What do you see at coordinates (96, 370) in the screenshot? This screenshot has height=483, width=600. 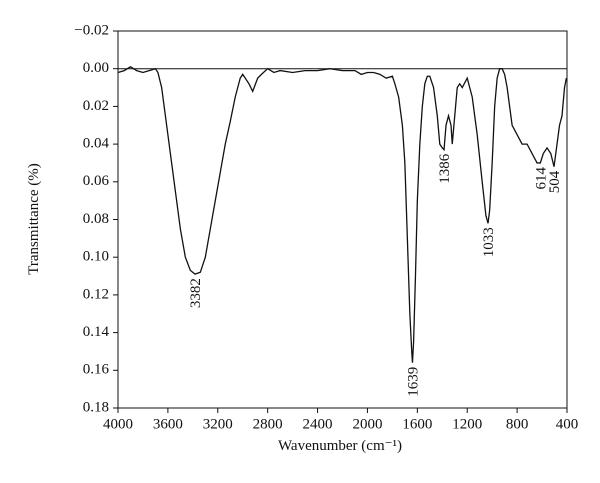 I see `y-tick-label: 0.16` at bounding box center [96, 370].